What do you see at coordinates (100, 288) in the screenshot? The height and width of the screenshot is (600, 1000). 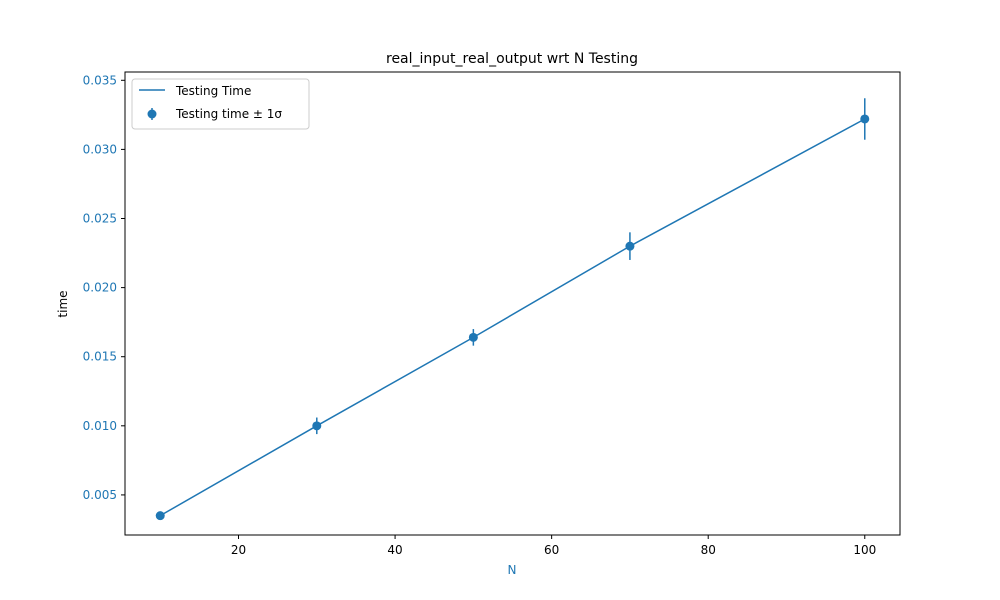 I see `y-tick-label: 0.020` at bounding box center [100, 288].